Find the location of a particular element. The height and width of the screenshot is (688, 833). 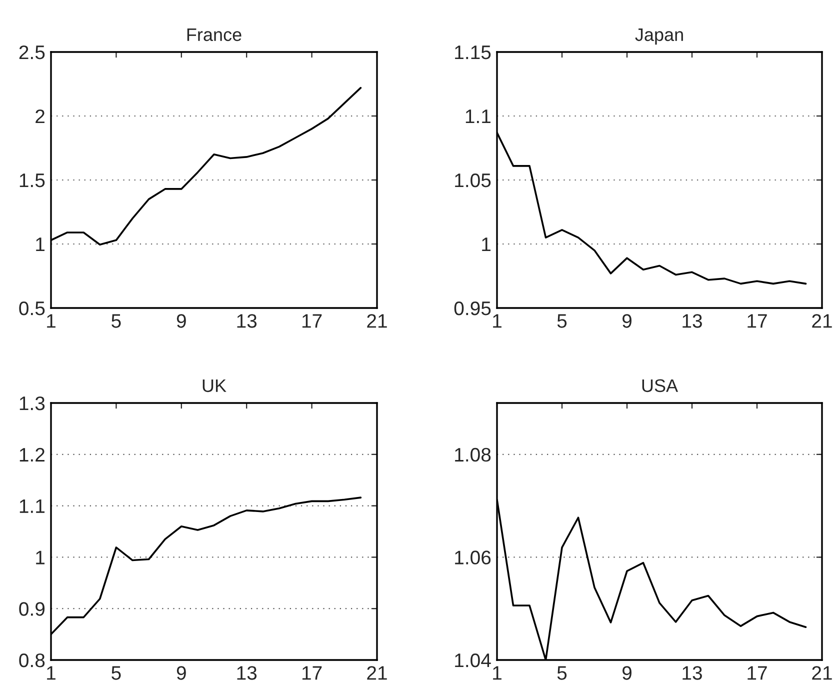

y-tick-label: 1.04 is located at coordinates (473, 660).